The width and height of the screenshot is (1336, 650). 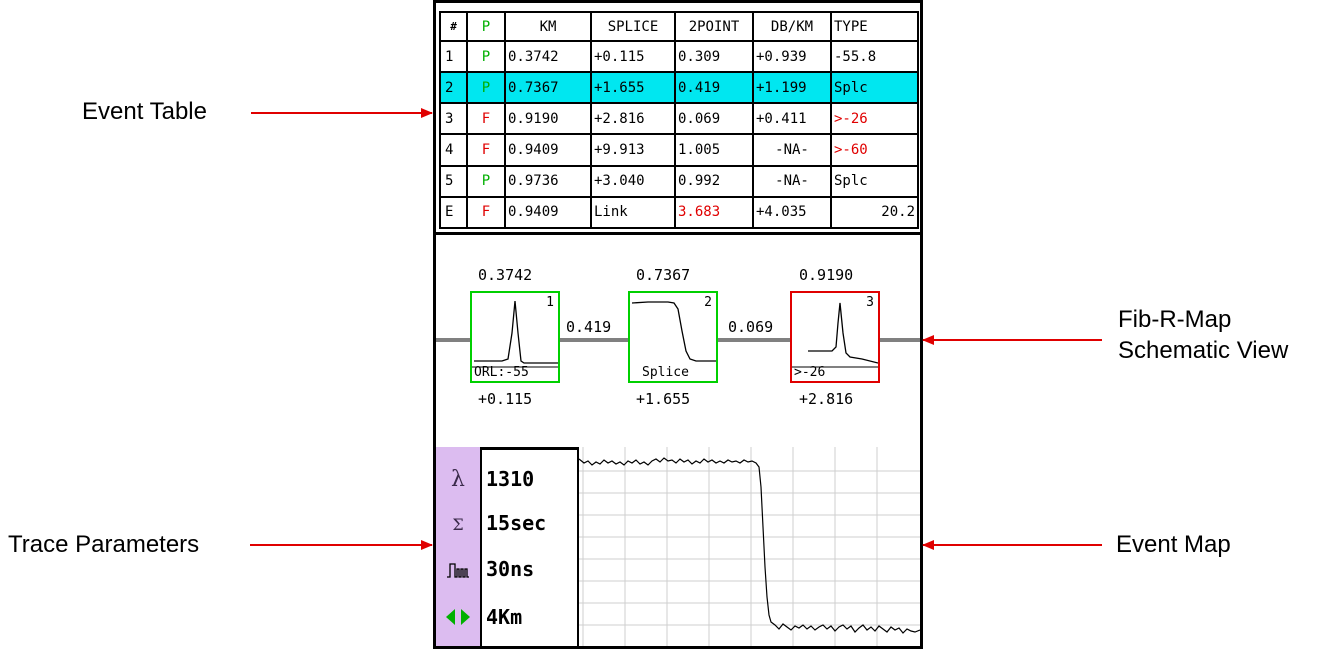 I want to click on event-2point: 0.419, so click(x=714, y=88).